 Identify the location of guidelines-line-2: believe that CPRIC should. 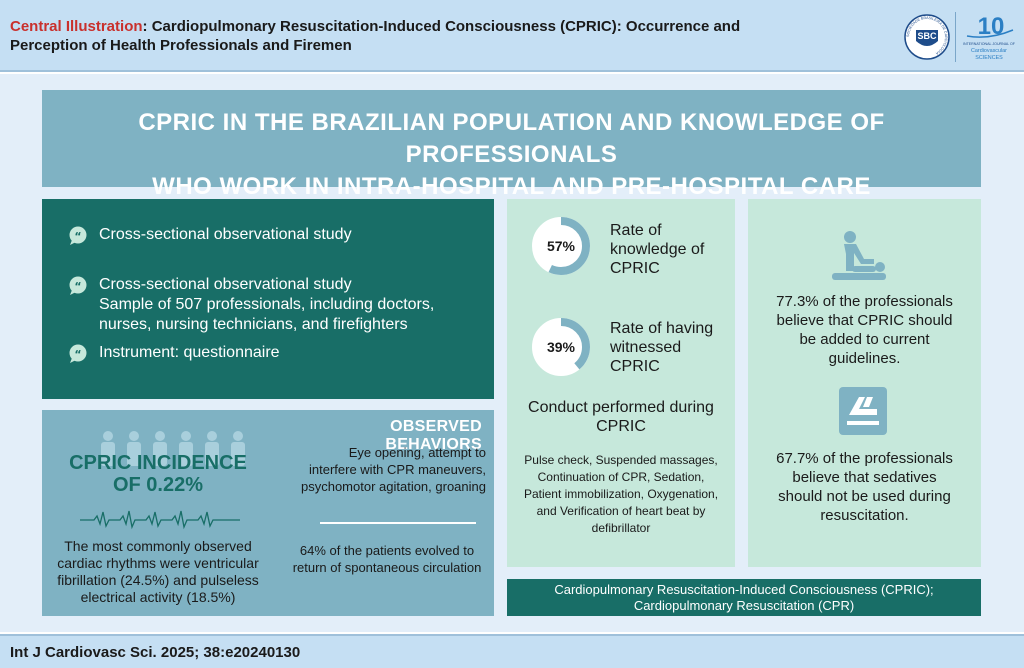
(864, 320).